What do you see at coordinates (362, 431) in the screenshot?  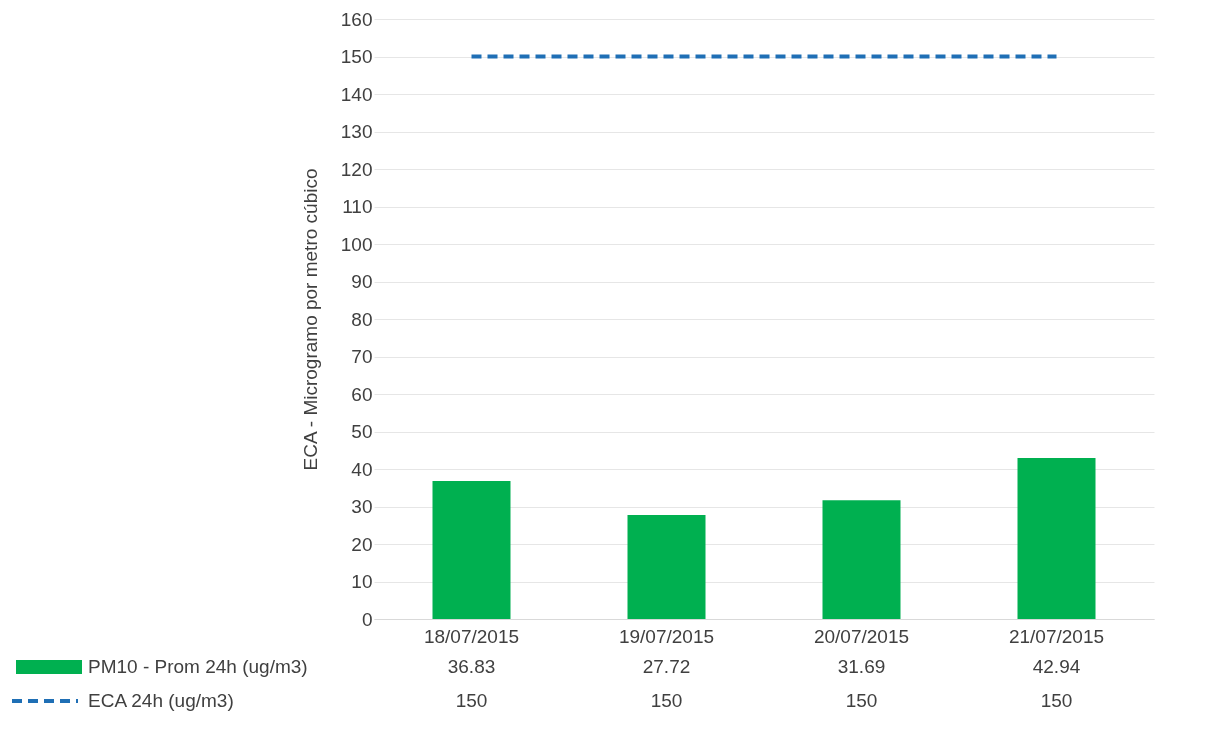 I see `y-tick-label: 50` at bounding box center [362, 431].